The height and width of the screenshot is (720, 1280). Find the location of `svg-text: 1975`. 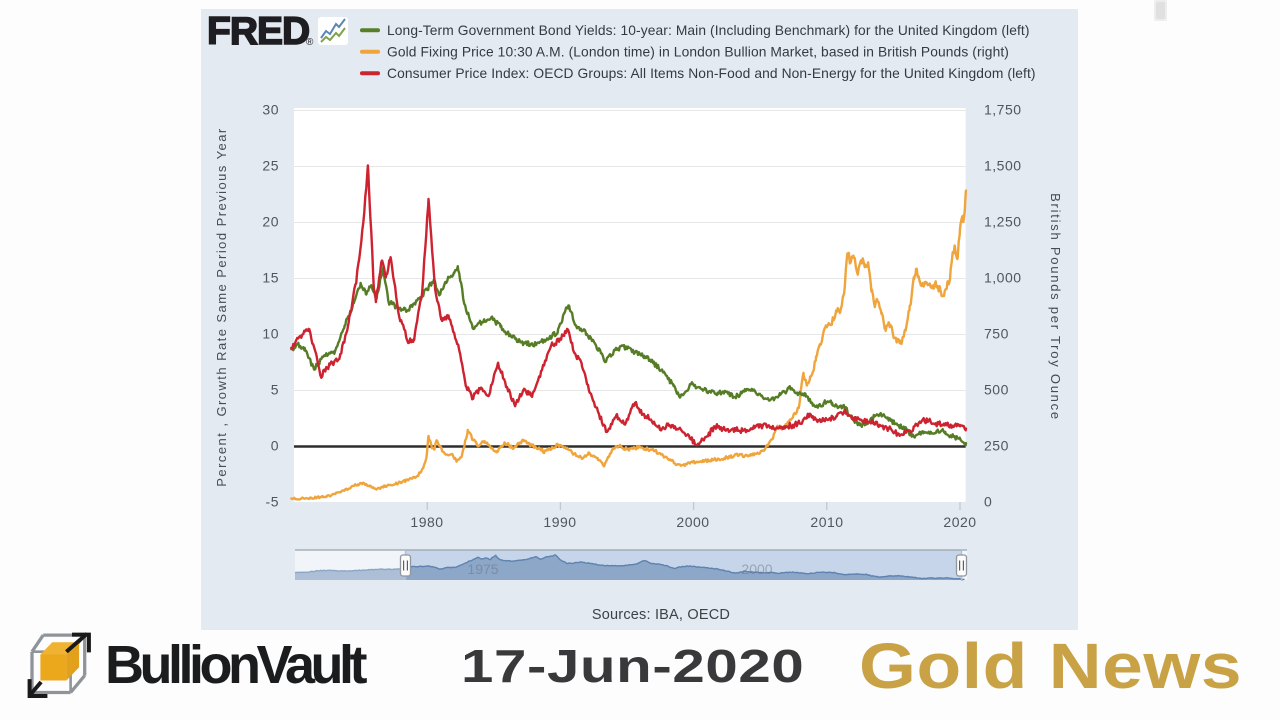

svg-text: 1975 is located at coordinates (482, 569).